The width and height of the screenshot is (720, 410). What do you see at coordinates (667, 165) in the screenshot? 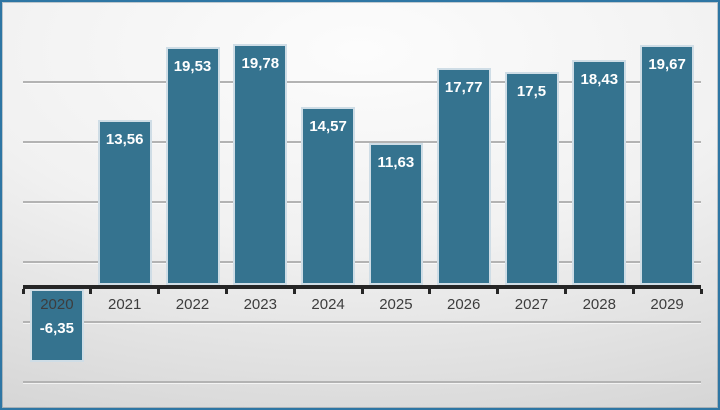
I see `bar-2029` at bounding box center [667, 165].